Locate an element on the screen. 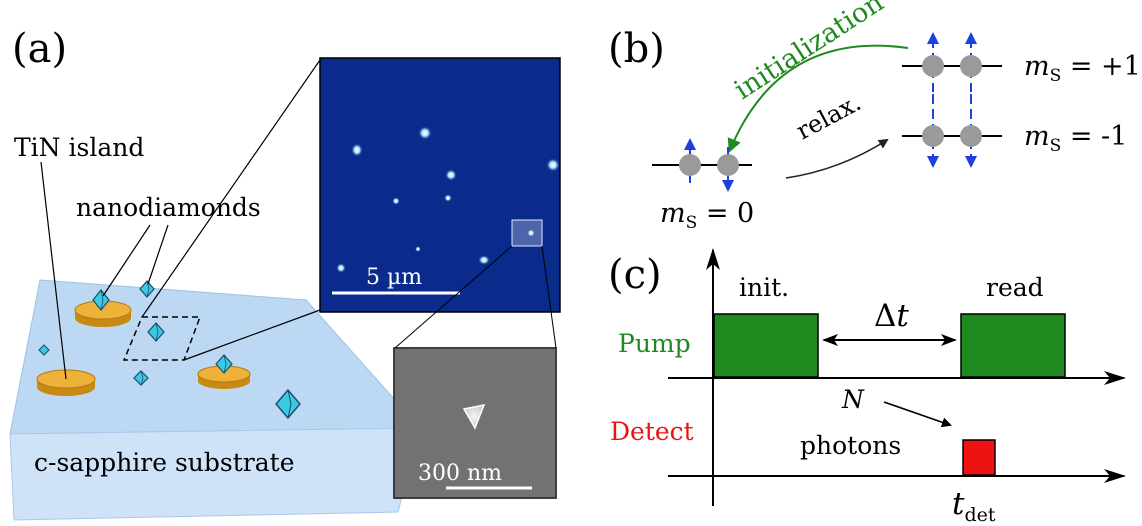 The width and height of the screenshot is (1142, 526). confocal-map: 5 µm is located at coordinates (440, 185).